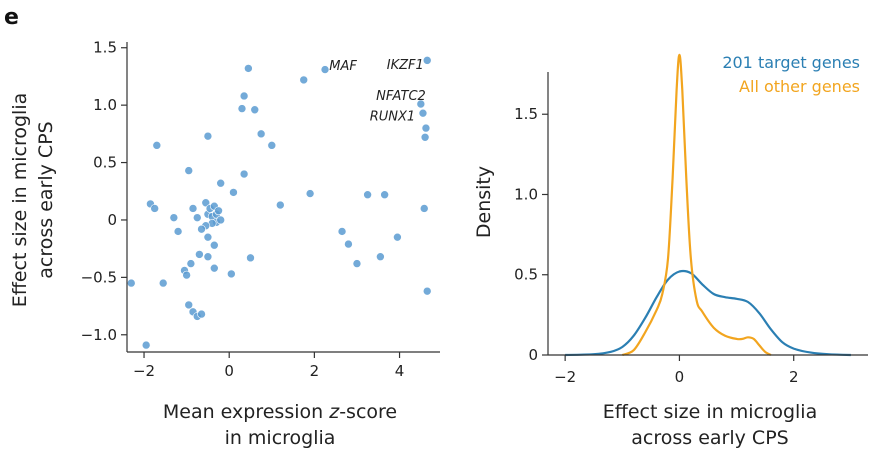 Image resolution: width=873 pixels, height=456 pixels. What do you see at coordinates (710, 412) in the screenshot?
I see `density-x-label-line1: Effect size in microglia` at bounding box center [710, 412].